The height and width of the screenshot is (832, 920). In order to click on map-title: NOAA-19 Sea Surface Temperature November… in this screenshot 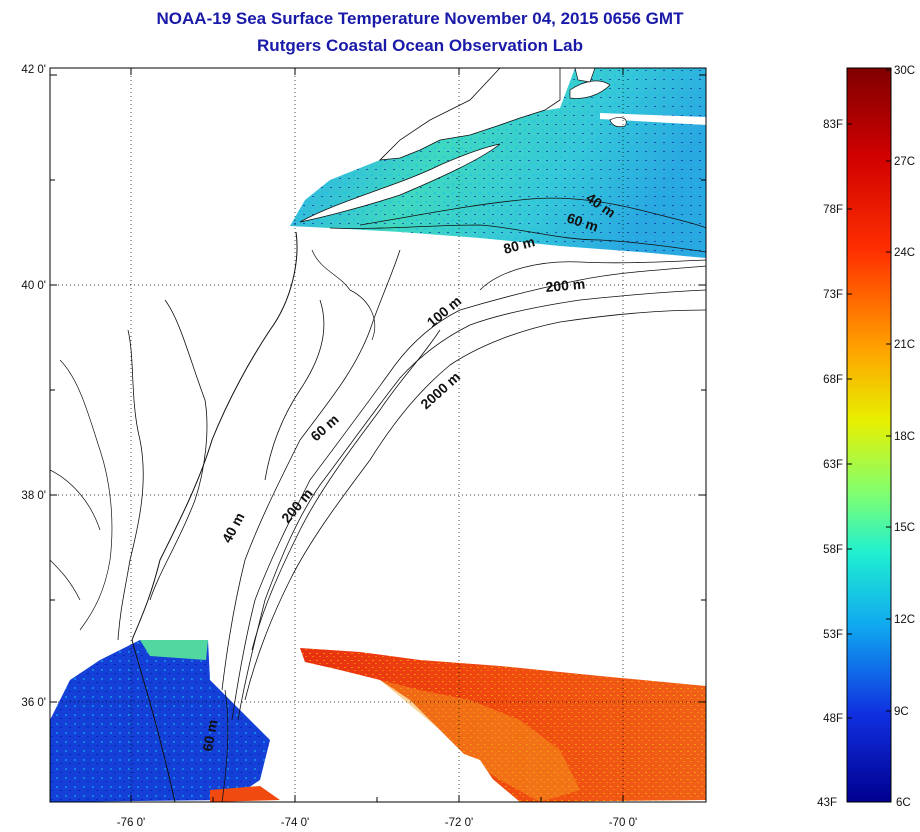, I will do `click(420, 18)`.